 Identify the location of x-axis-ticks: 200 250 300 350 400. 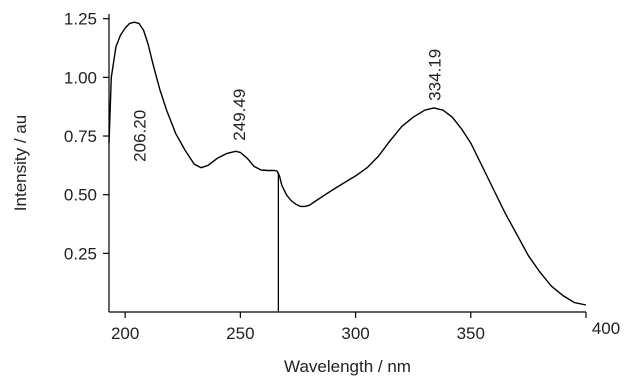
(365, 327).